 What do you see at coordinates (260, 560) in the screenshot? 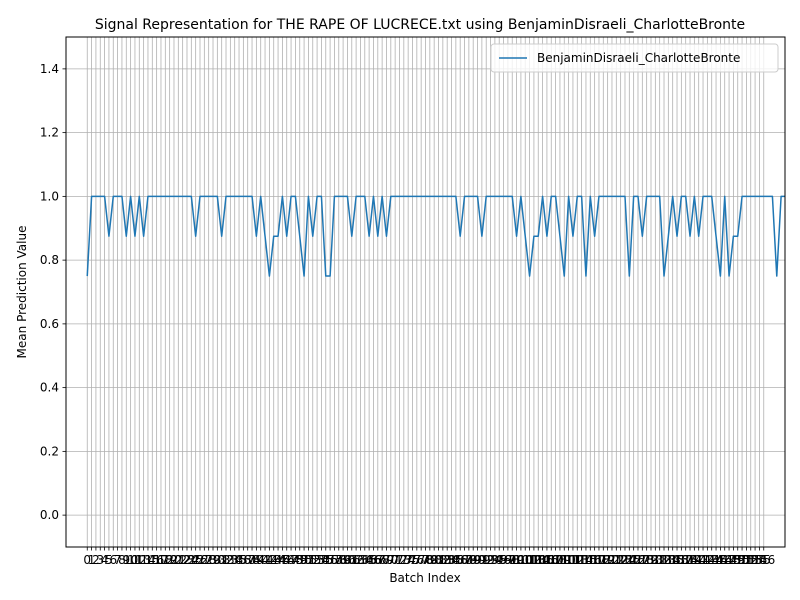
I see `x-tick-label: 40` at bounding box center [260, 560].